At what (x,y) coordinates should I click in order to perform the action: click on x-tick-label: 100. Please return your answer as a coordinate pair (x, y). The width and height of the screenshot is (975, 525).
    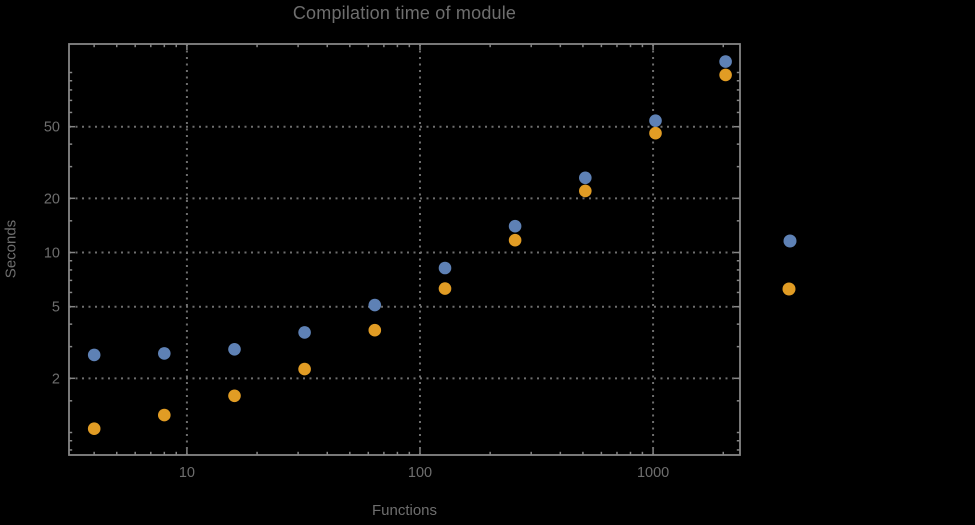
    Looking at the image, I should click on (420, 473).